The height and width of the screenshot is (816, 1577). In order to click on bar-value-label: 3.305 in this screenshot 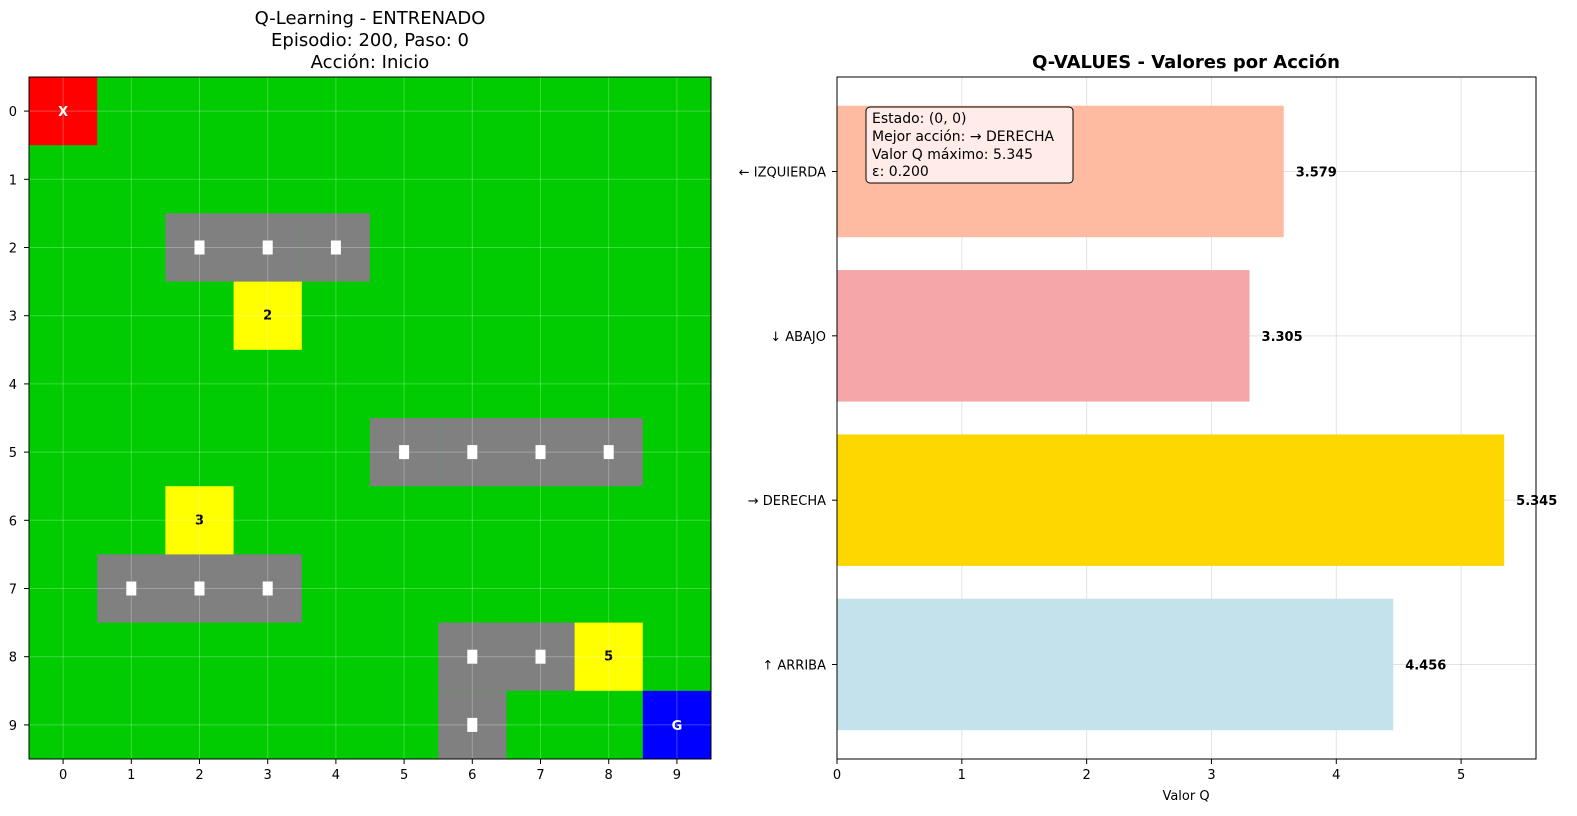, I will do `click(1282, 337)`.